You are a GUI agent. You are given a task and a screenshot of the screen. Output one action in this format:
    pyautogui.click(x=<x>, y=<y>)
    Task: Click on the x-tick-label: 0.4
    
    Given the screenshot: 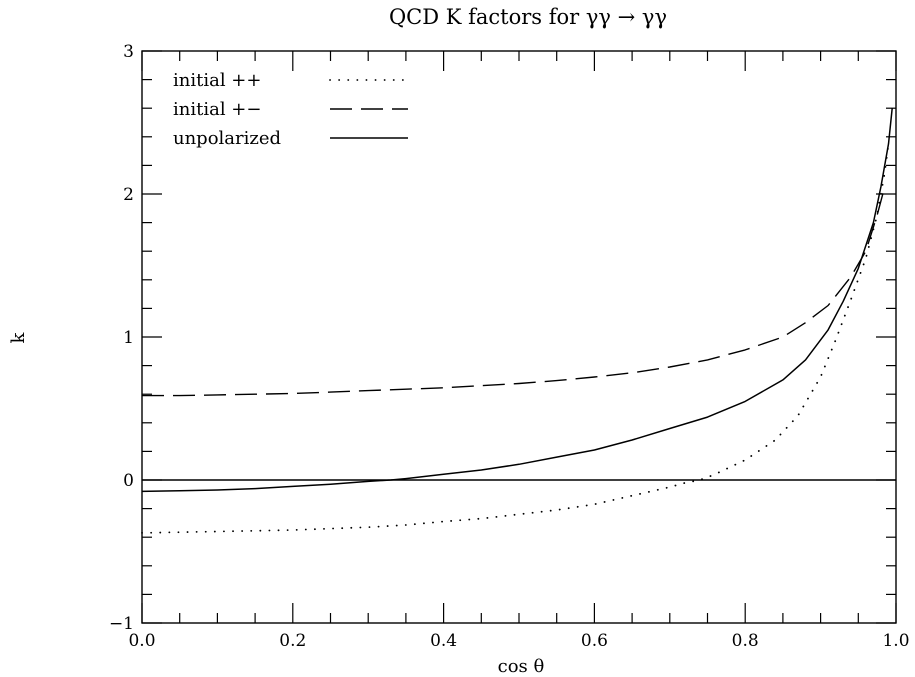 What is the action you would take?
    pyautogui.click(x=443, y=641)
    